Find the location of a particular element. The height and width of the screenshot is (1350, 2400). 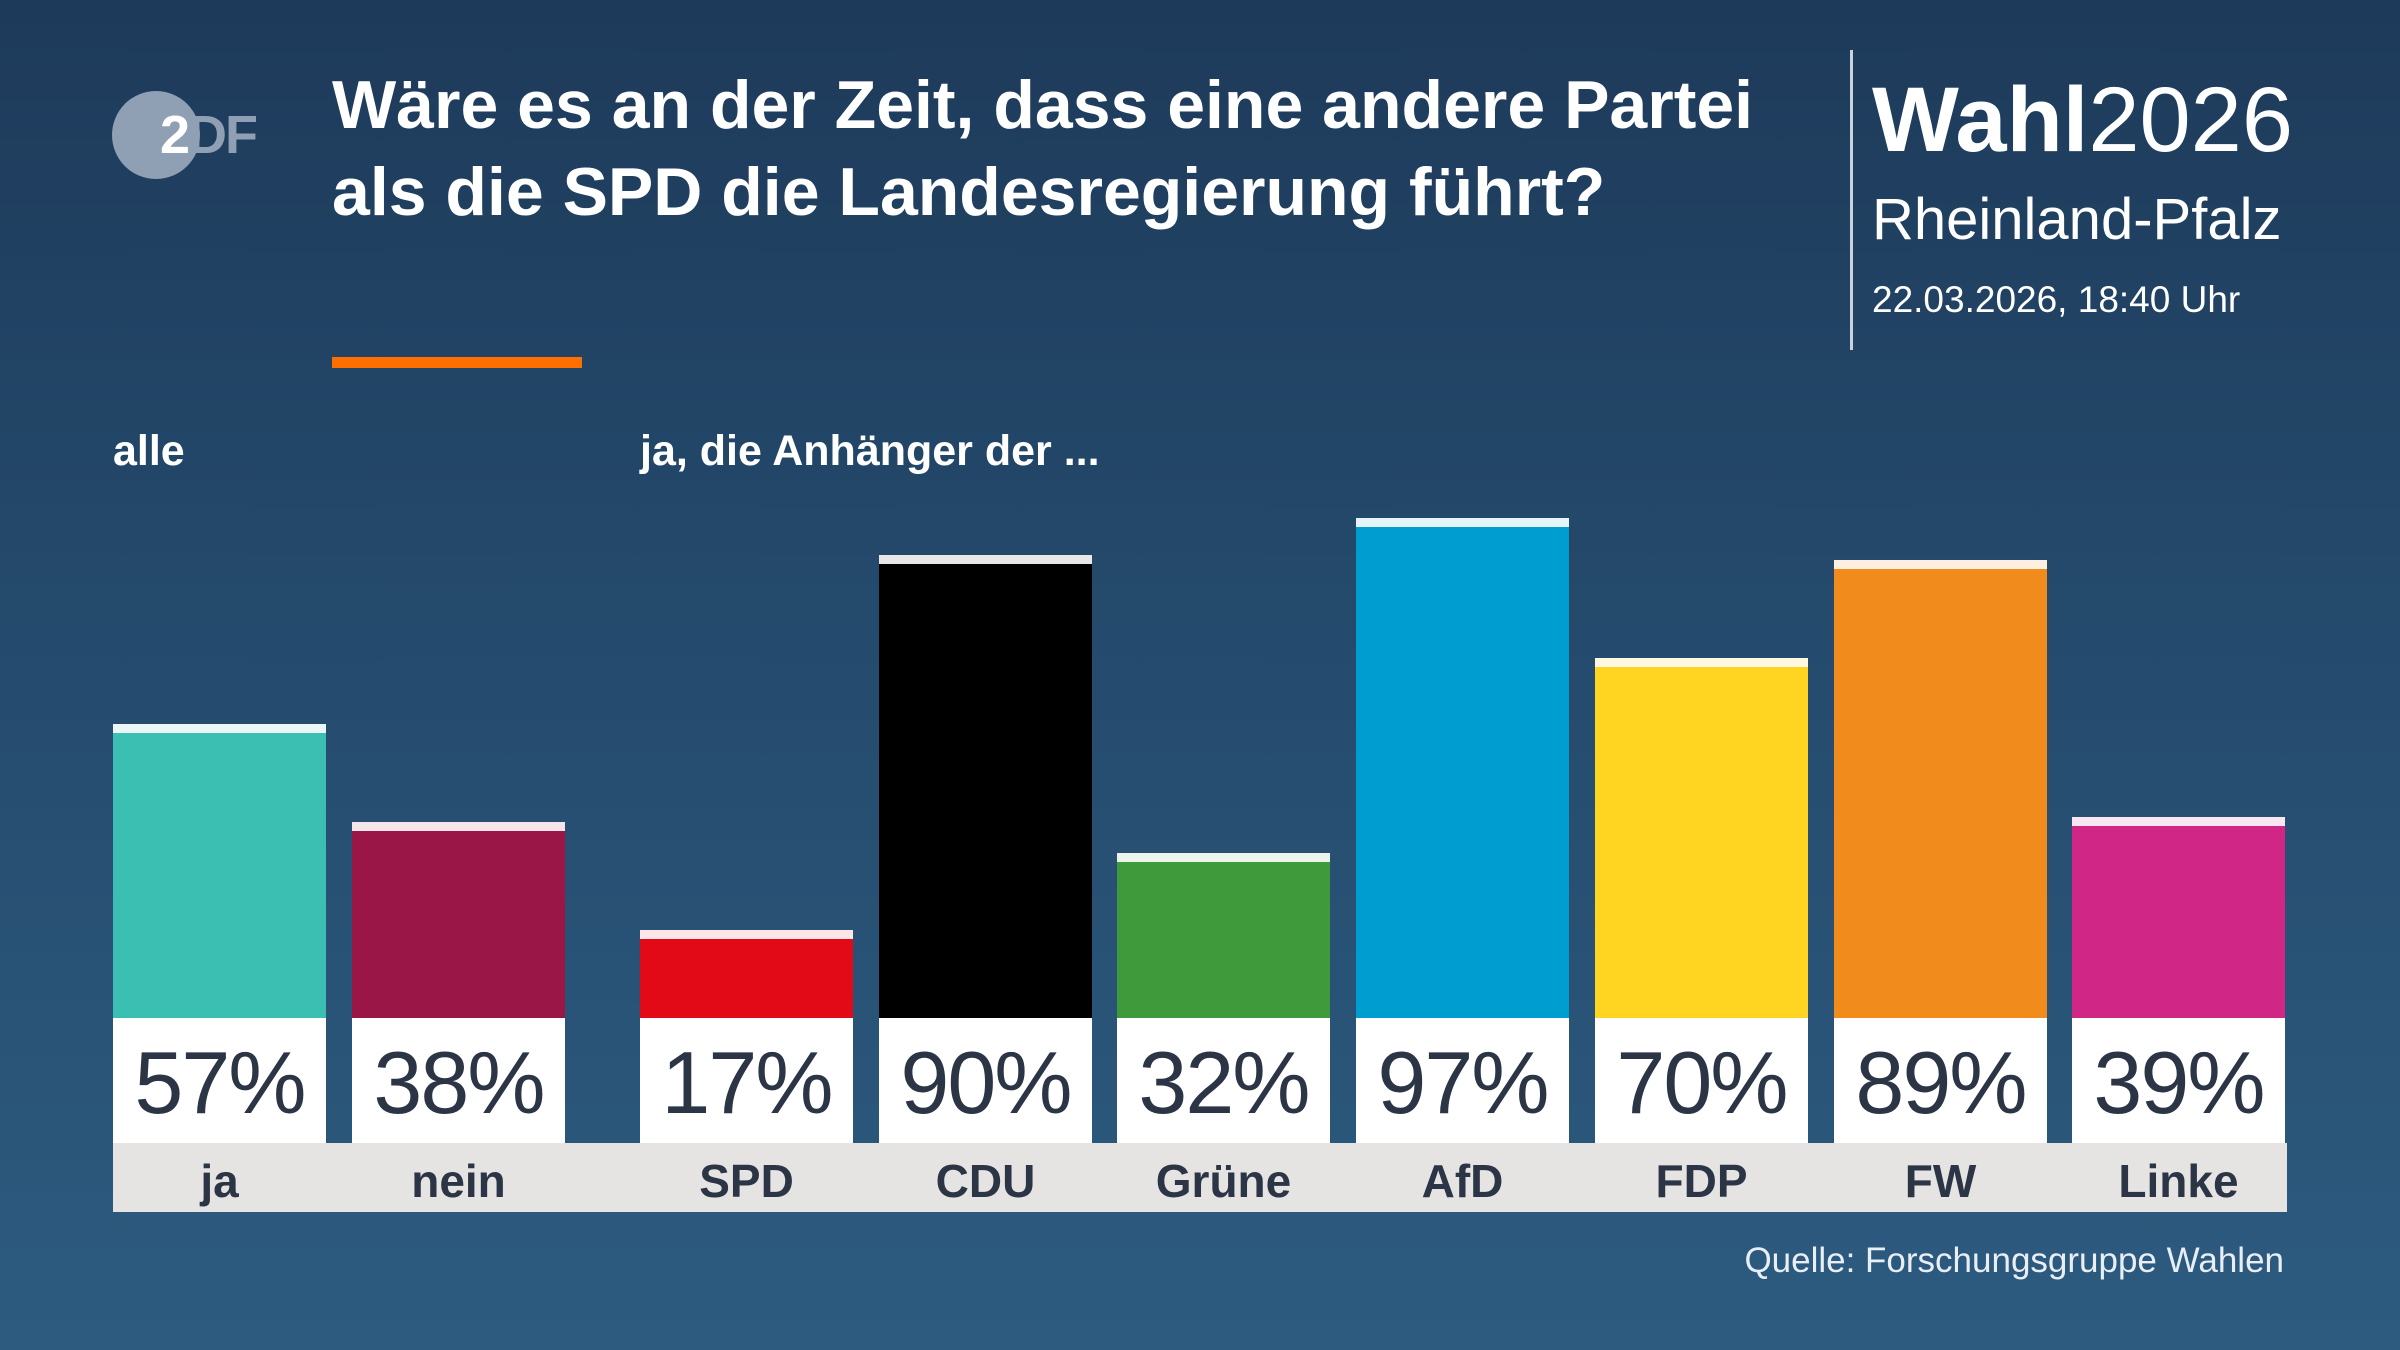

region: Rheinland-Pfalz is located at coordinates (2077, 219).